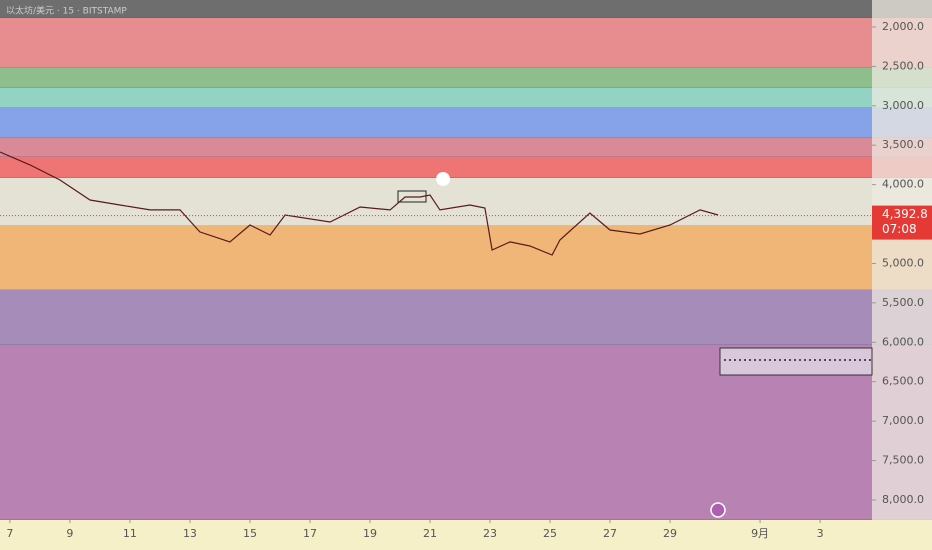 The width and height of the screenshot is (932, 550). I want to click on y-tick-label: 3,000.0, so click(903, 105).